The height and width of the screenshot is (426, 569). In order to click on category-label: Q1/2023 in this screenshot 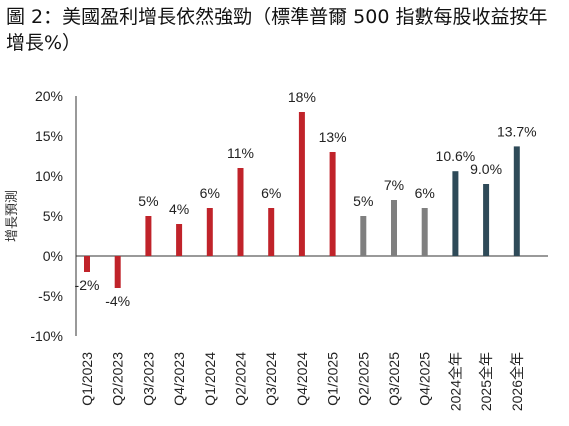, I will do `click(87, 379)`.